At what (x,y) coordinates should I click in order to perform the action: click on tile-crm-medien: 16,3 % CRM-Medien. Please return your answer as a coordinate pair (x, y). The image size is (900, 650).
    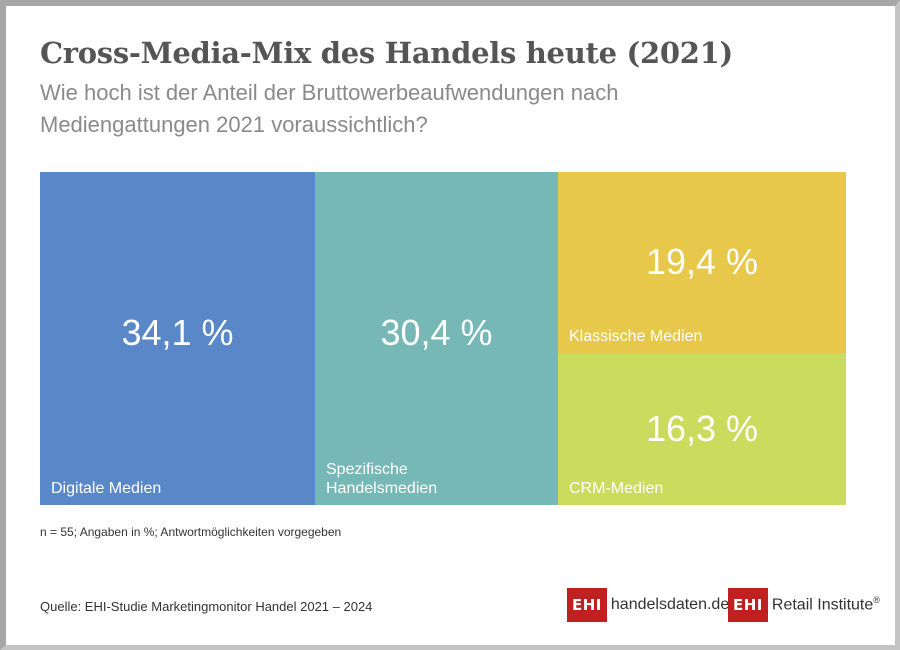
    Looking at the image, I should click on (702, 429).